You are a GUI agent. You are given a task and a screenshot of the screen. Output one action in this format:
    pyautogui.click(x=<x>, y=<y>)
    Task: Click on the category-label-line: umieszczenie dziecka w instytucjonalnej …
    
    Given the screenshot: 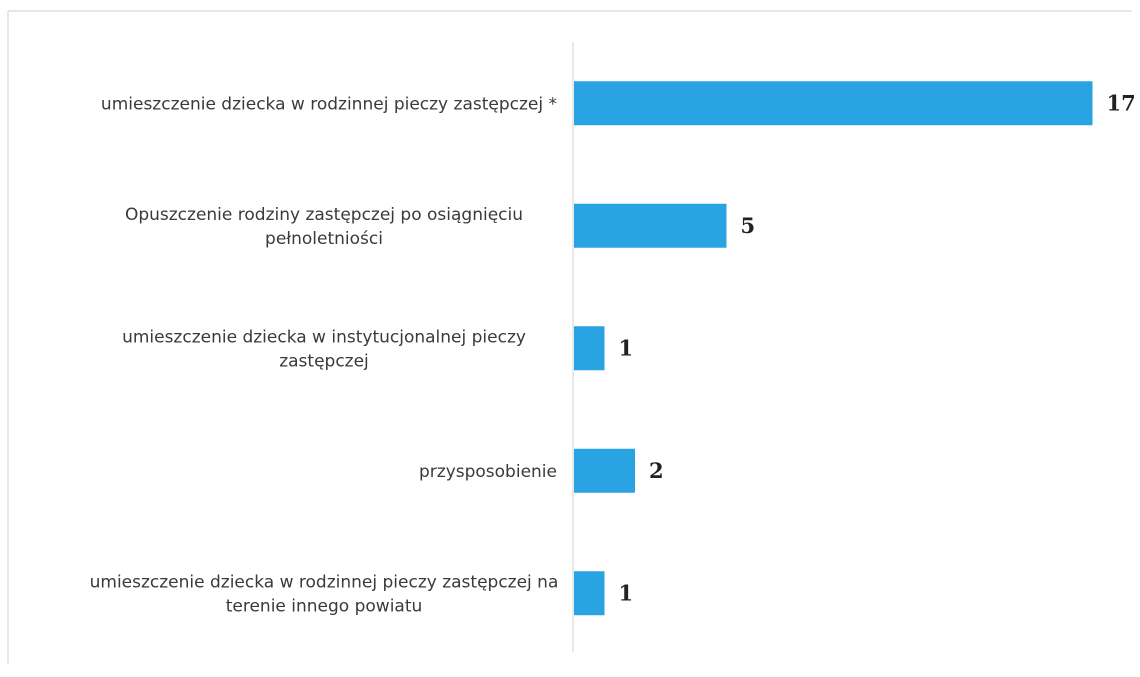 What is the action you would take?
    pyautogui.click(x=324, y=337)
    